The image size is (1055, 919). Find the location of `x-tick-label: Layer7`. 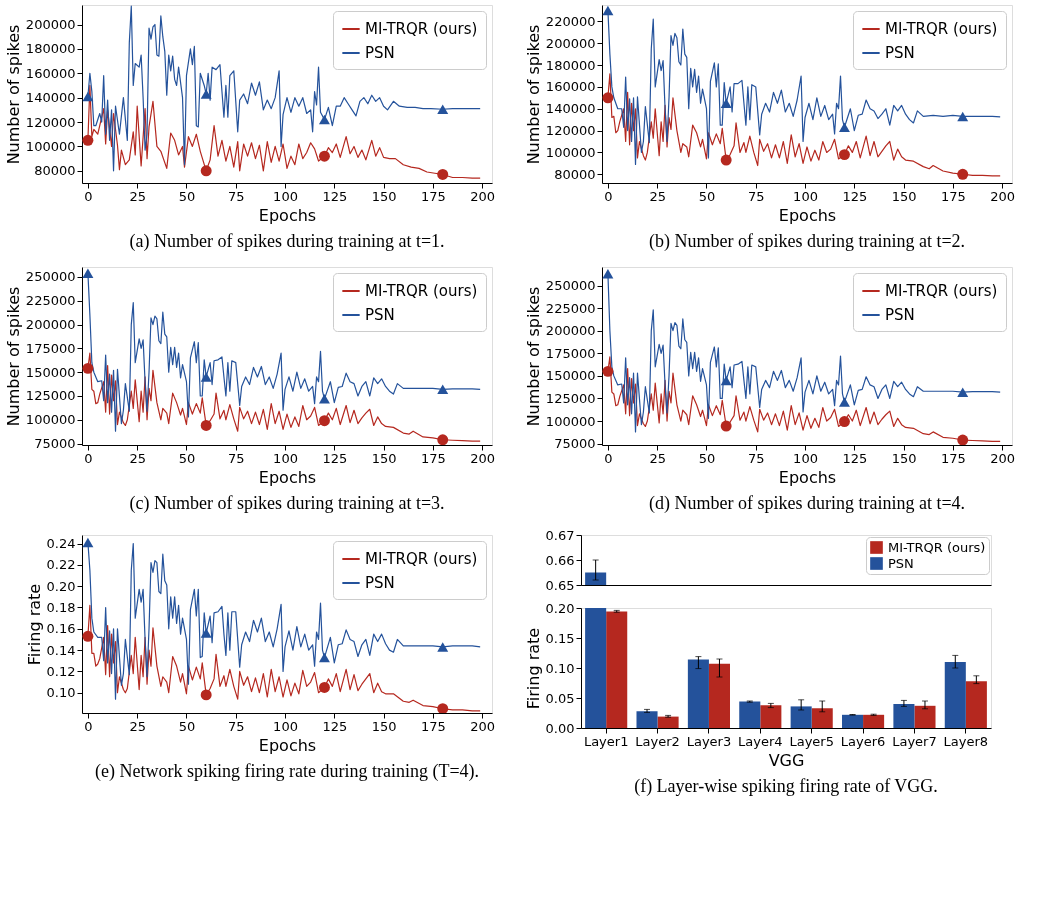

x-tick-label: Layer7 is located at coordinates (914, 741).